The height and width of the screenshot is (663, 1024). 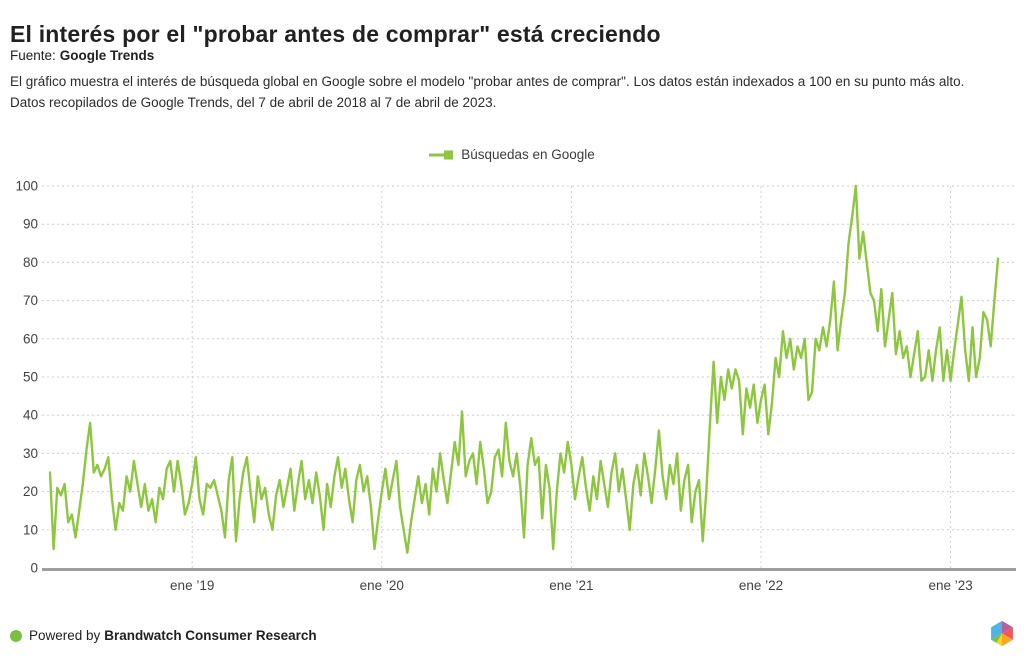 I want to click on source-line: Fuente: Google Trends, so click(x=82, y=55).